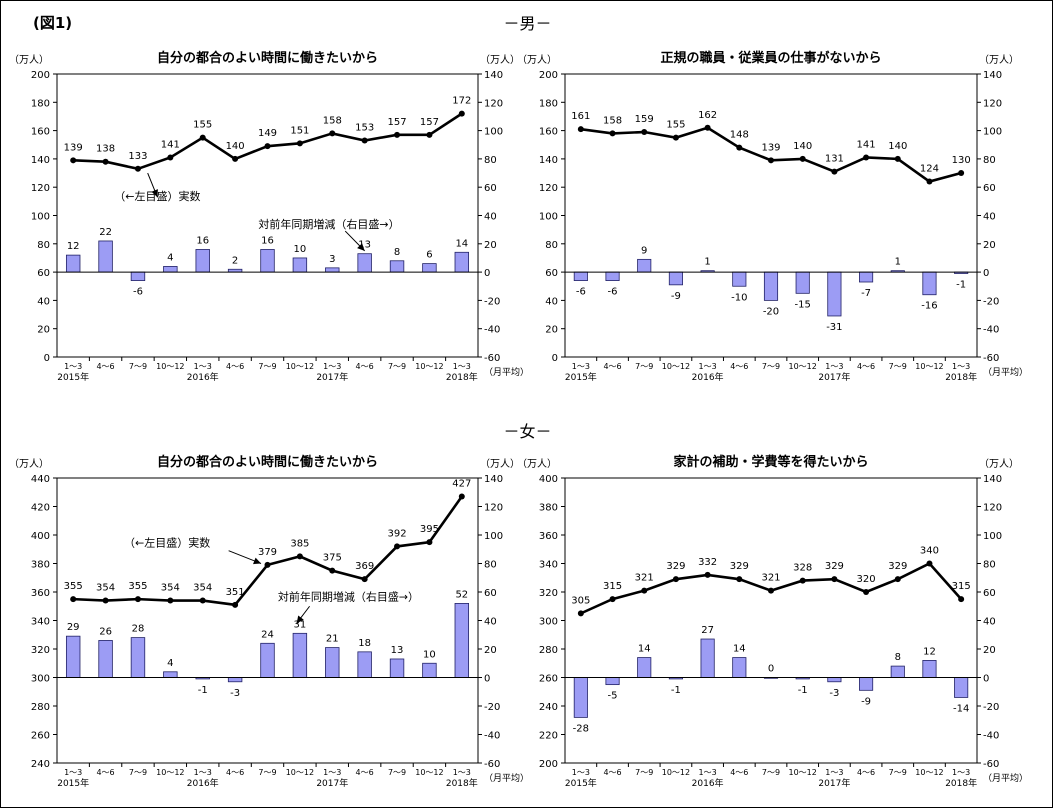 This screenshot has width=1055, height=810. I want to click on left-tick-label: 360, so click(40, 593).